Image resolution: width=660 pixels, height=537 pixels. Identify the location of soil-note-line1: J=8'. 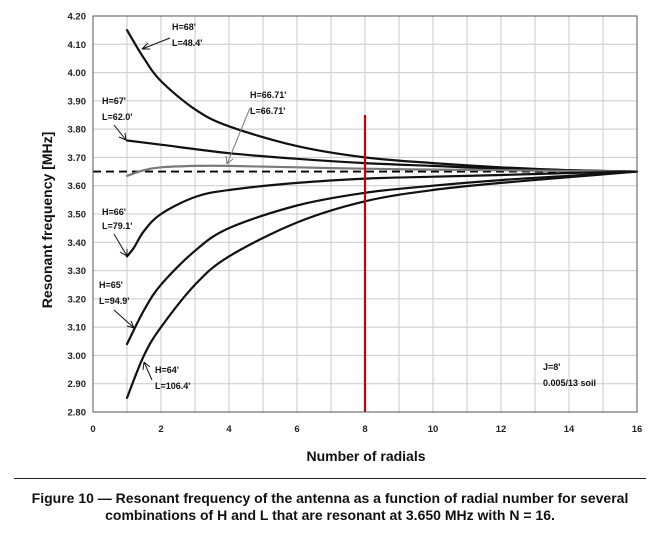
(551, 367).